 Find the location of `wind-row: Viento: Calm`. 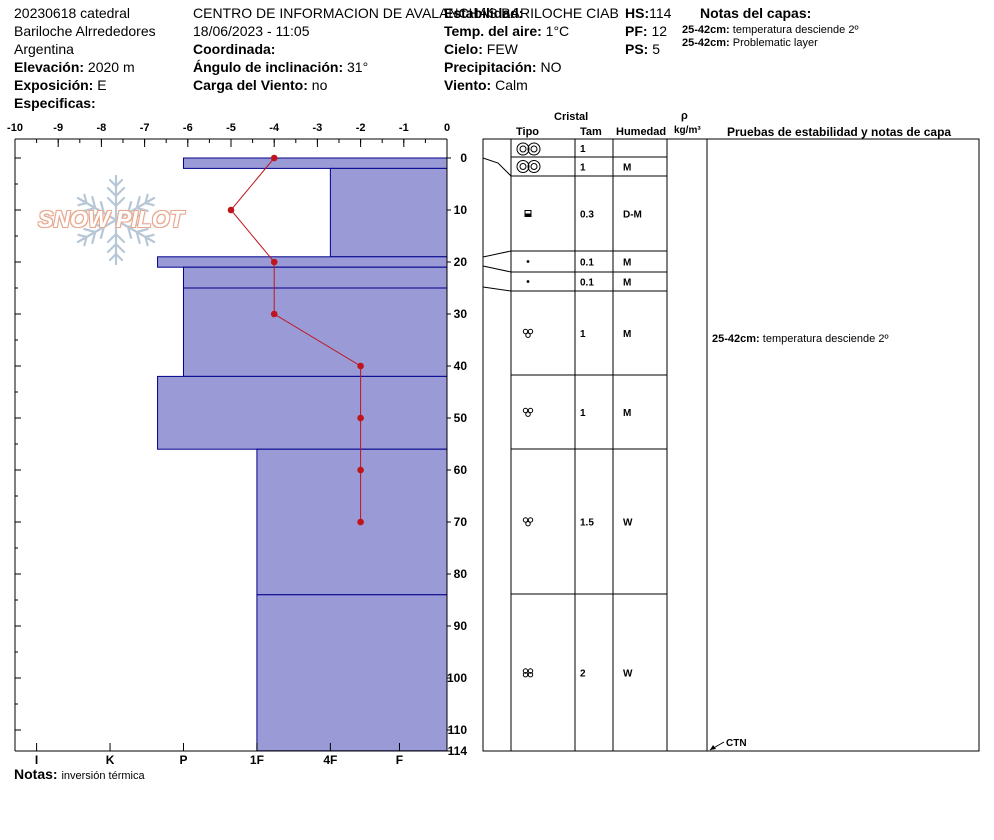

wind-row: Viento: Calm is located at coordinates (486, 85).